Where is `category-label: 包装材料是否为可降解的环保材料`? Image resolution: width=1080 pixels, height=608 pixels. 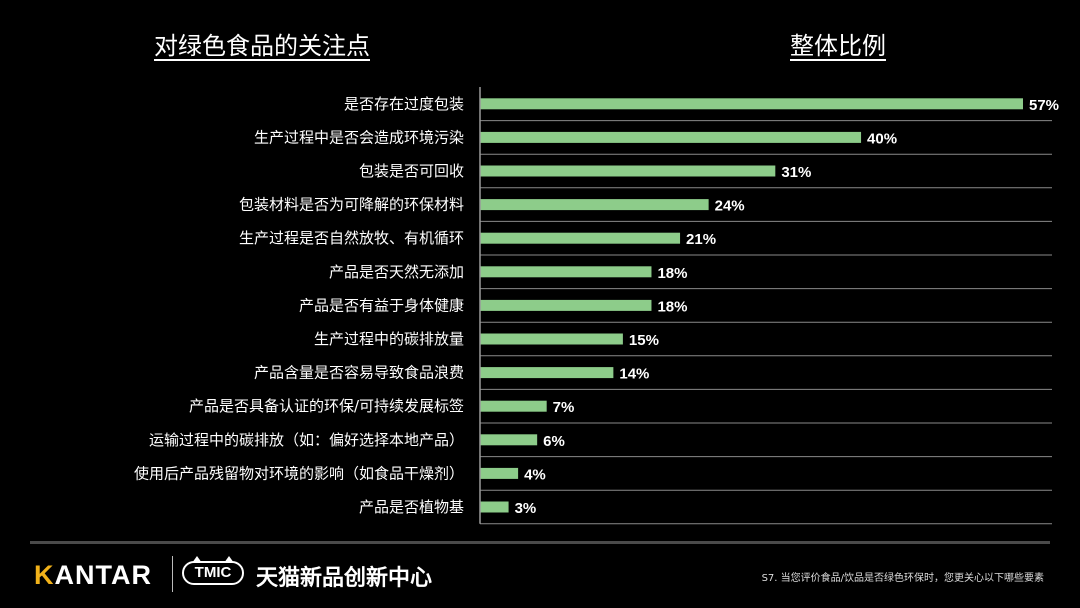
category-label: 包装材料是否为可降解的环保材料 is located at coordinates (351, 205).